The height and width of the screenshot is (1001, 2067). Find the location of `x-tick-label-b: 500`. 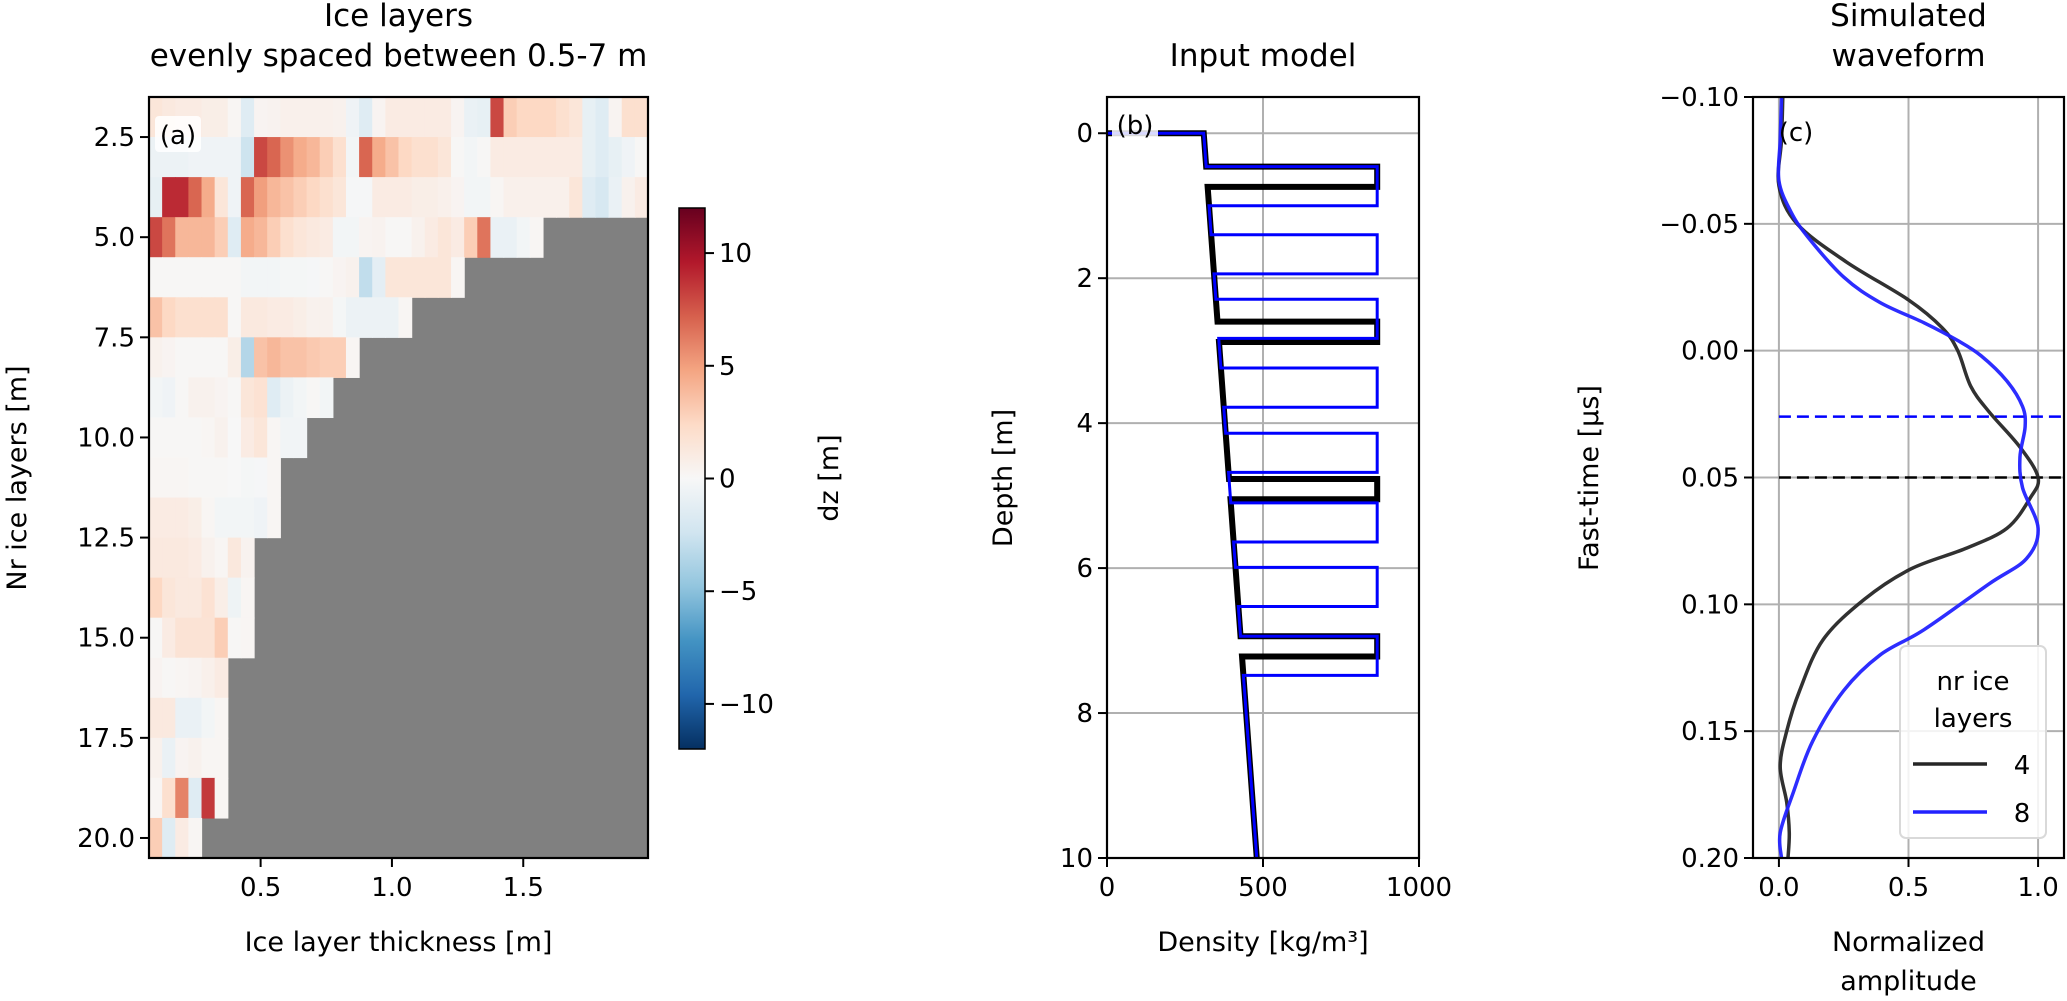

x-tick-label-b: 500 is located at coordinates (1263, 888).